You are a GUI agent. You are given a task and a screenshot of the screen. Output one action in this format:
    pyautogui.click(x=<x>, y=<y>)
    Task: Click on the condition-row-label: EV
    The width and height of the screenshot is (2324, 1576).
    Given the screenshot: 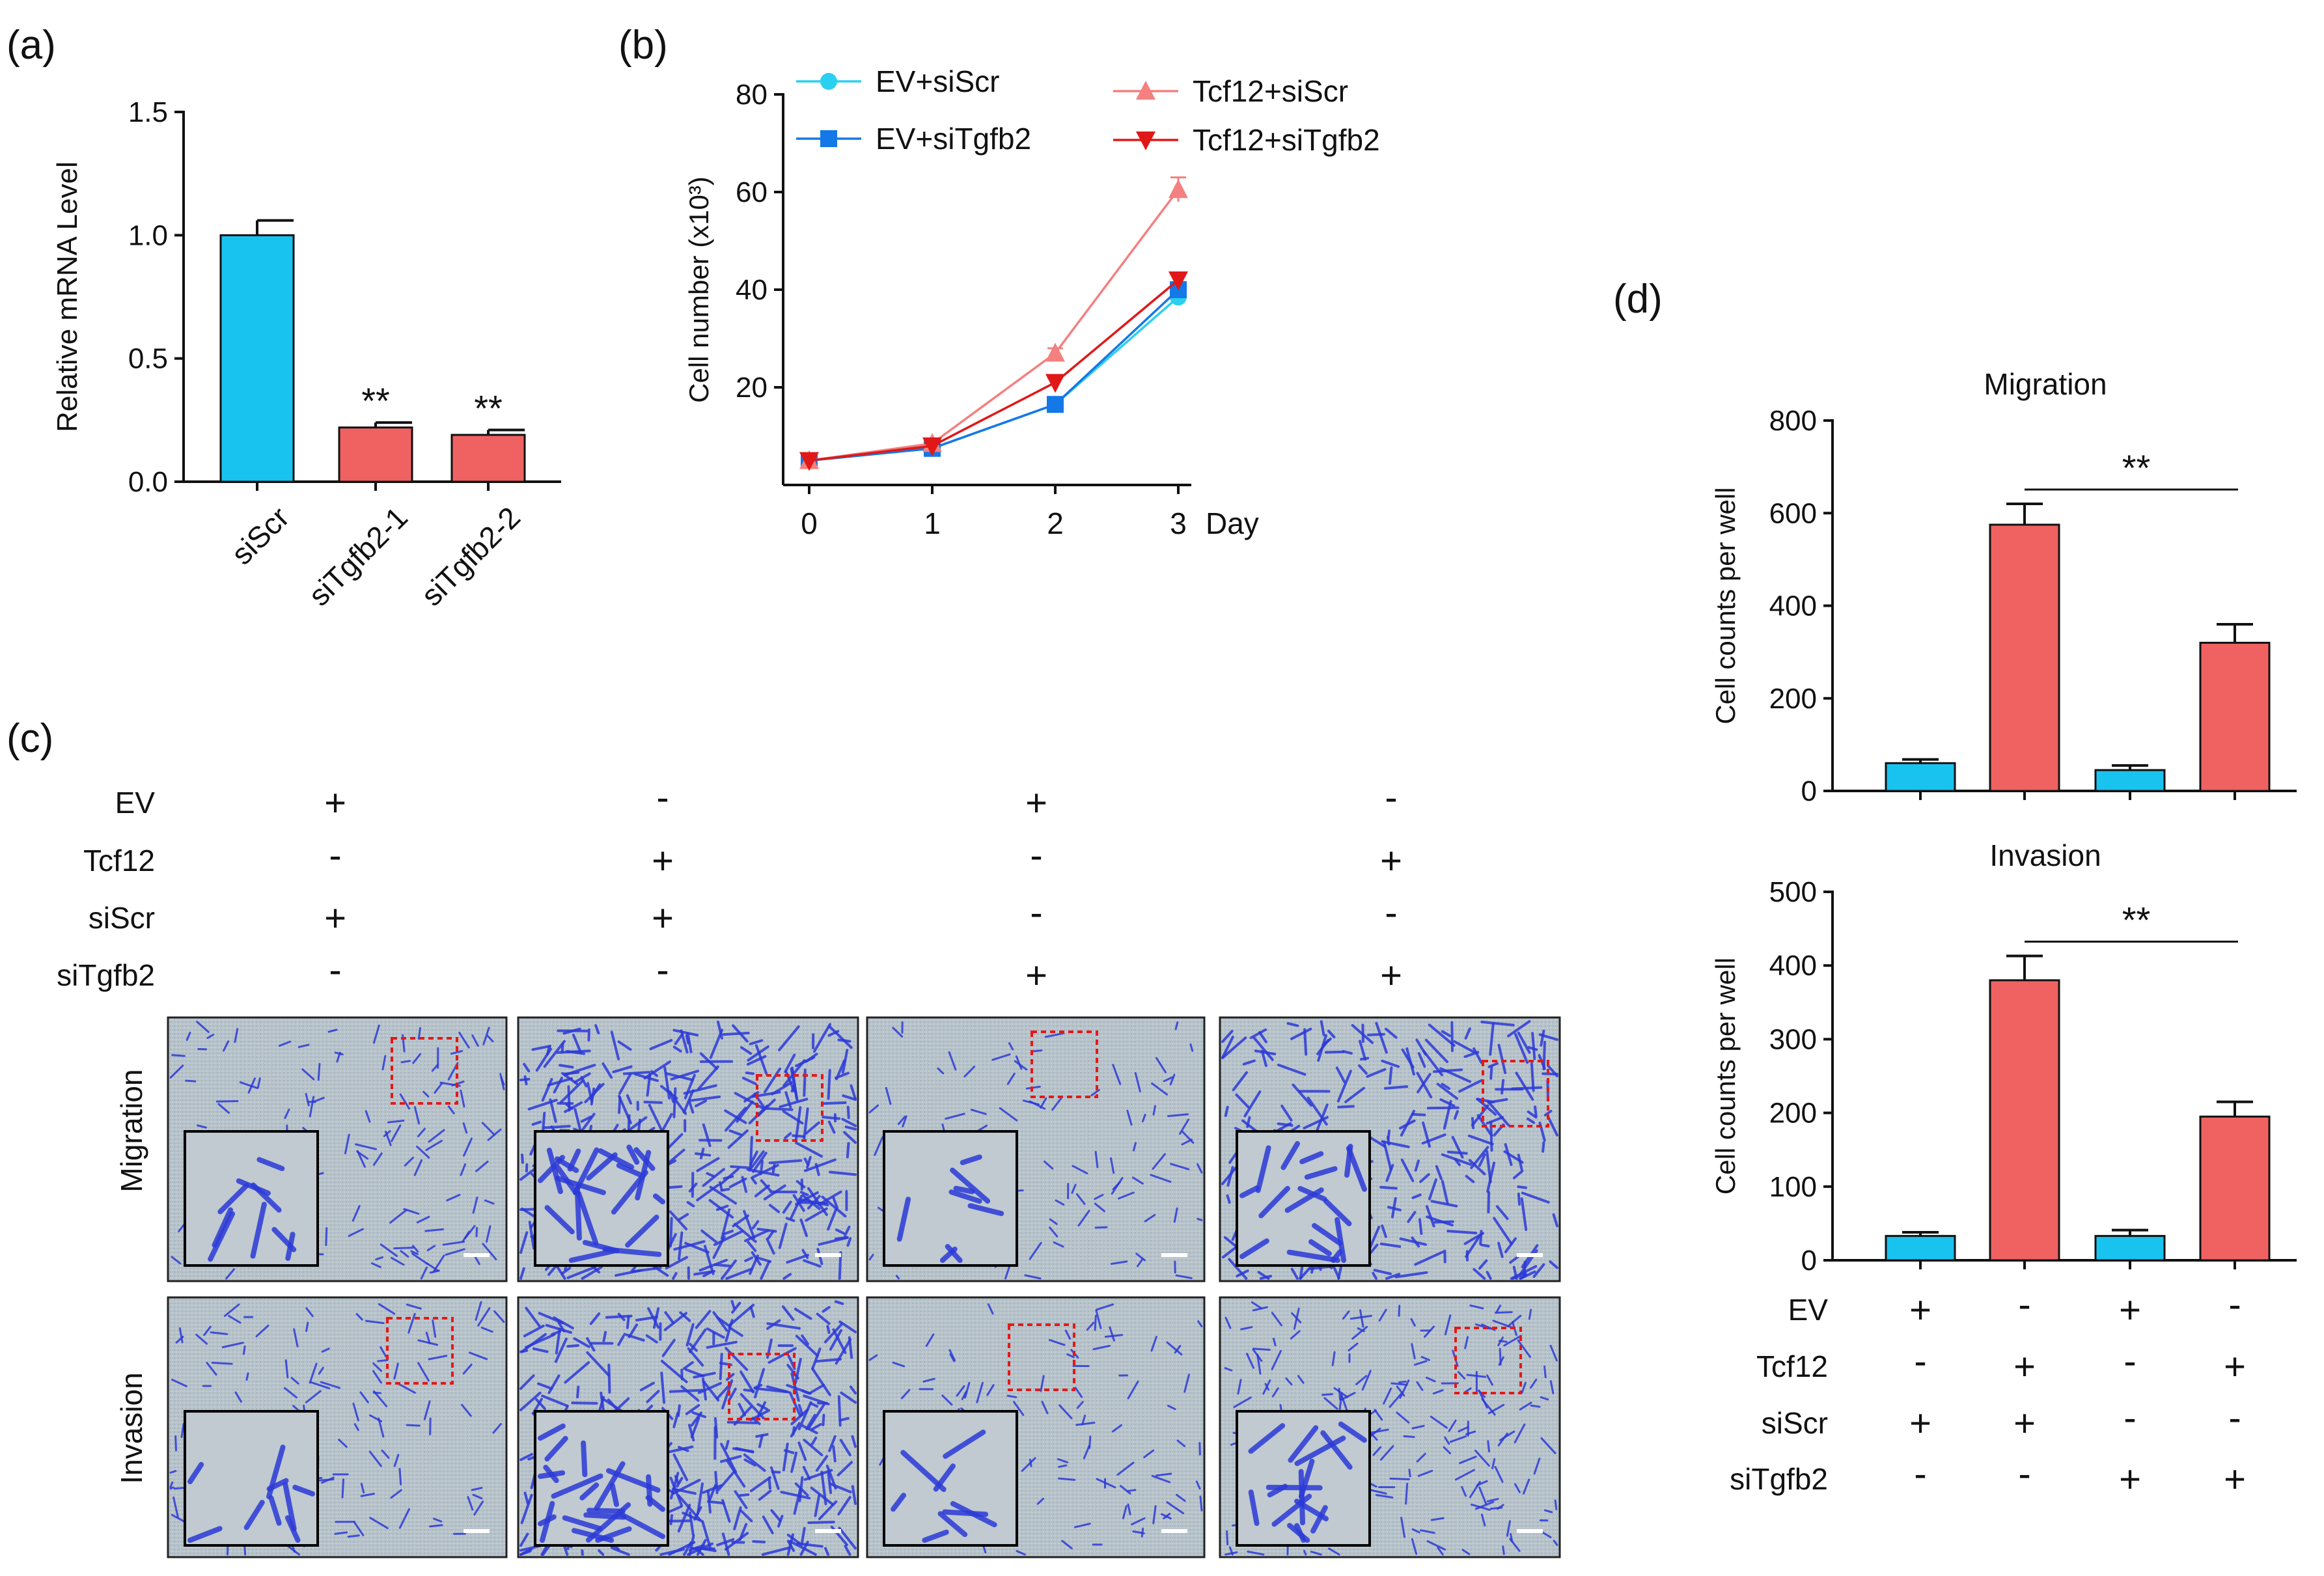 What is the action you would take?
    pyautogui.click(x=135, y=803)
    